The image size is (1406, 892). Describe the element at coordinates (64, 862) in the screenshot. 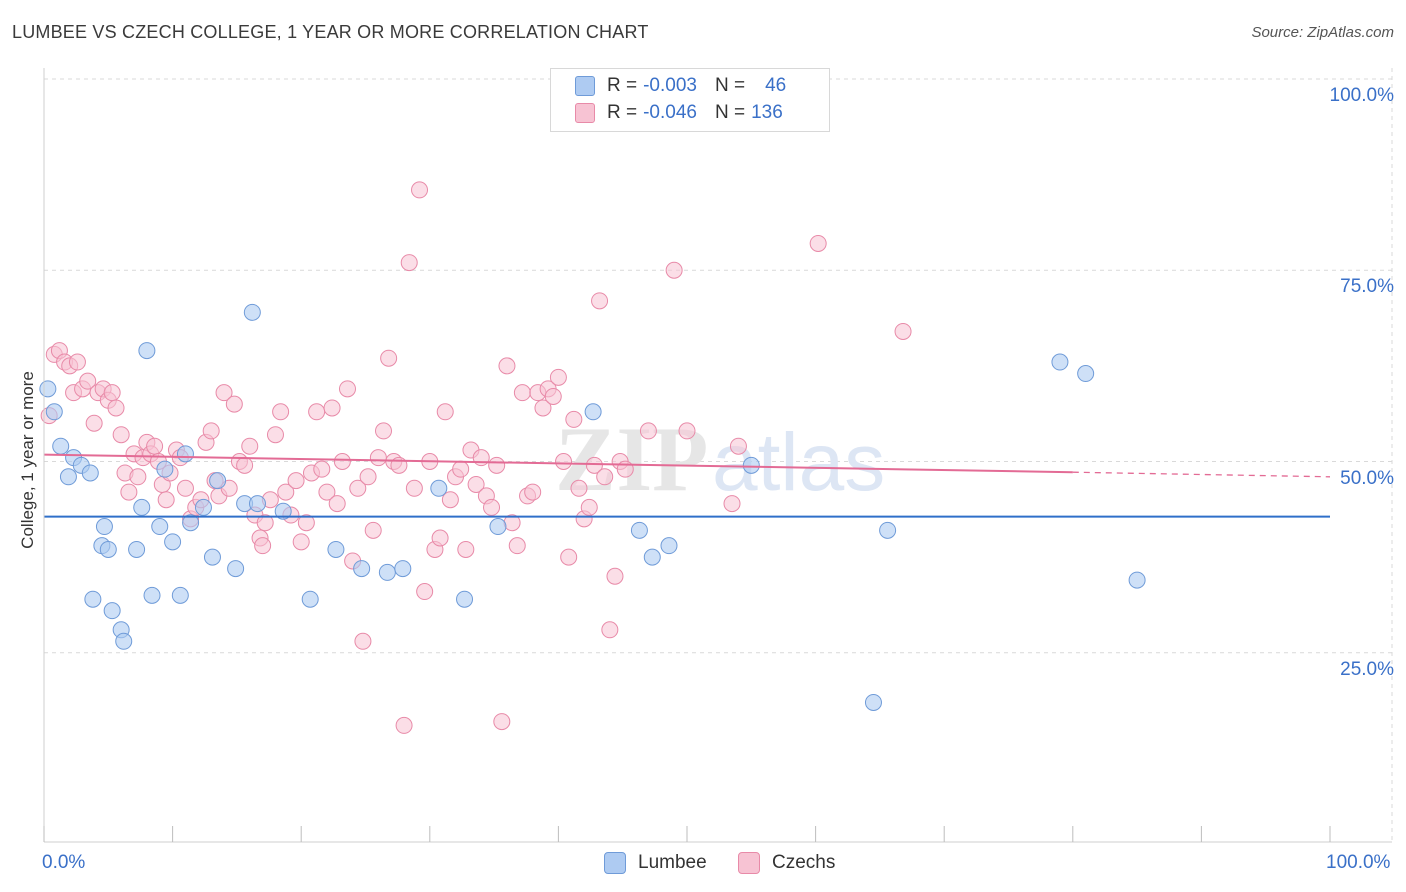

I see `x-tick-label-min: 0.0%` at that location.